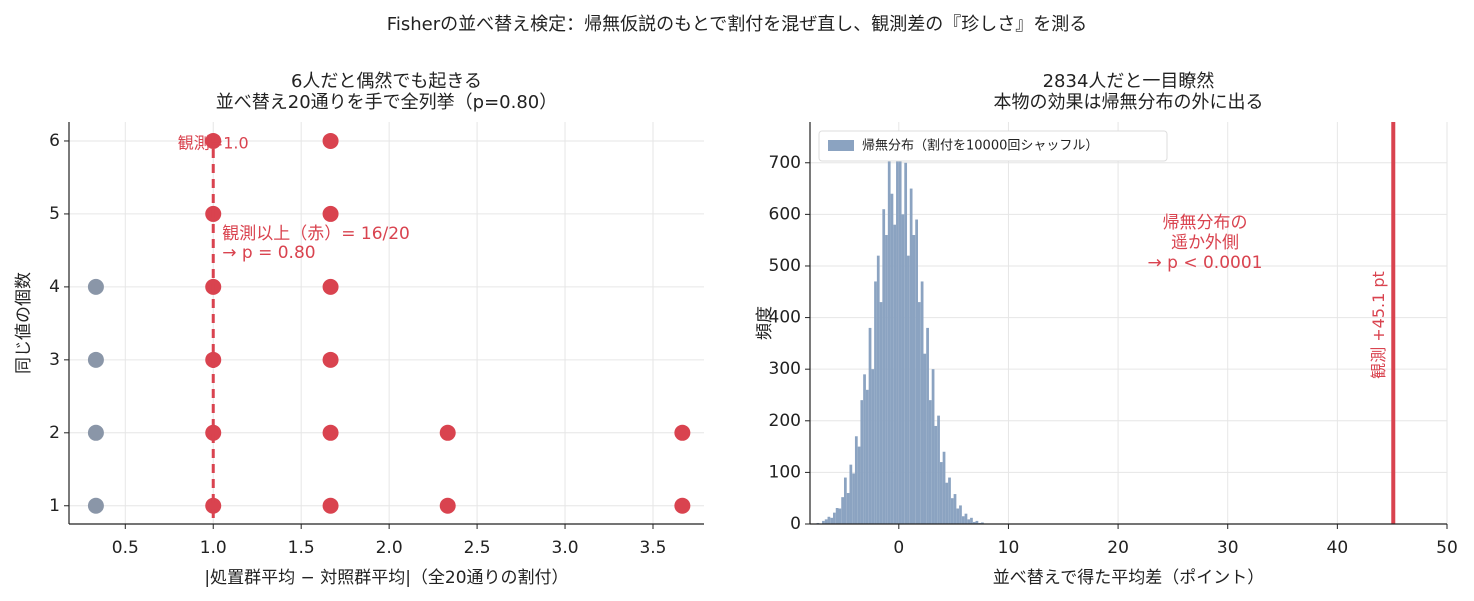 The image size is (1474, 601). I want to click on annotation: → p < 0.0001, so click(1205, 263).